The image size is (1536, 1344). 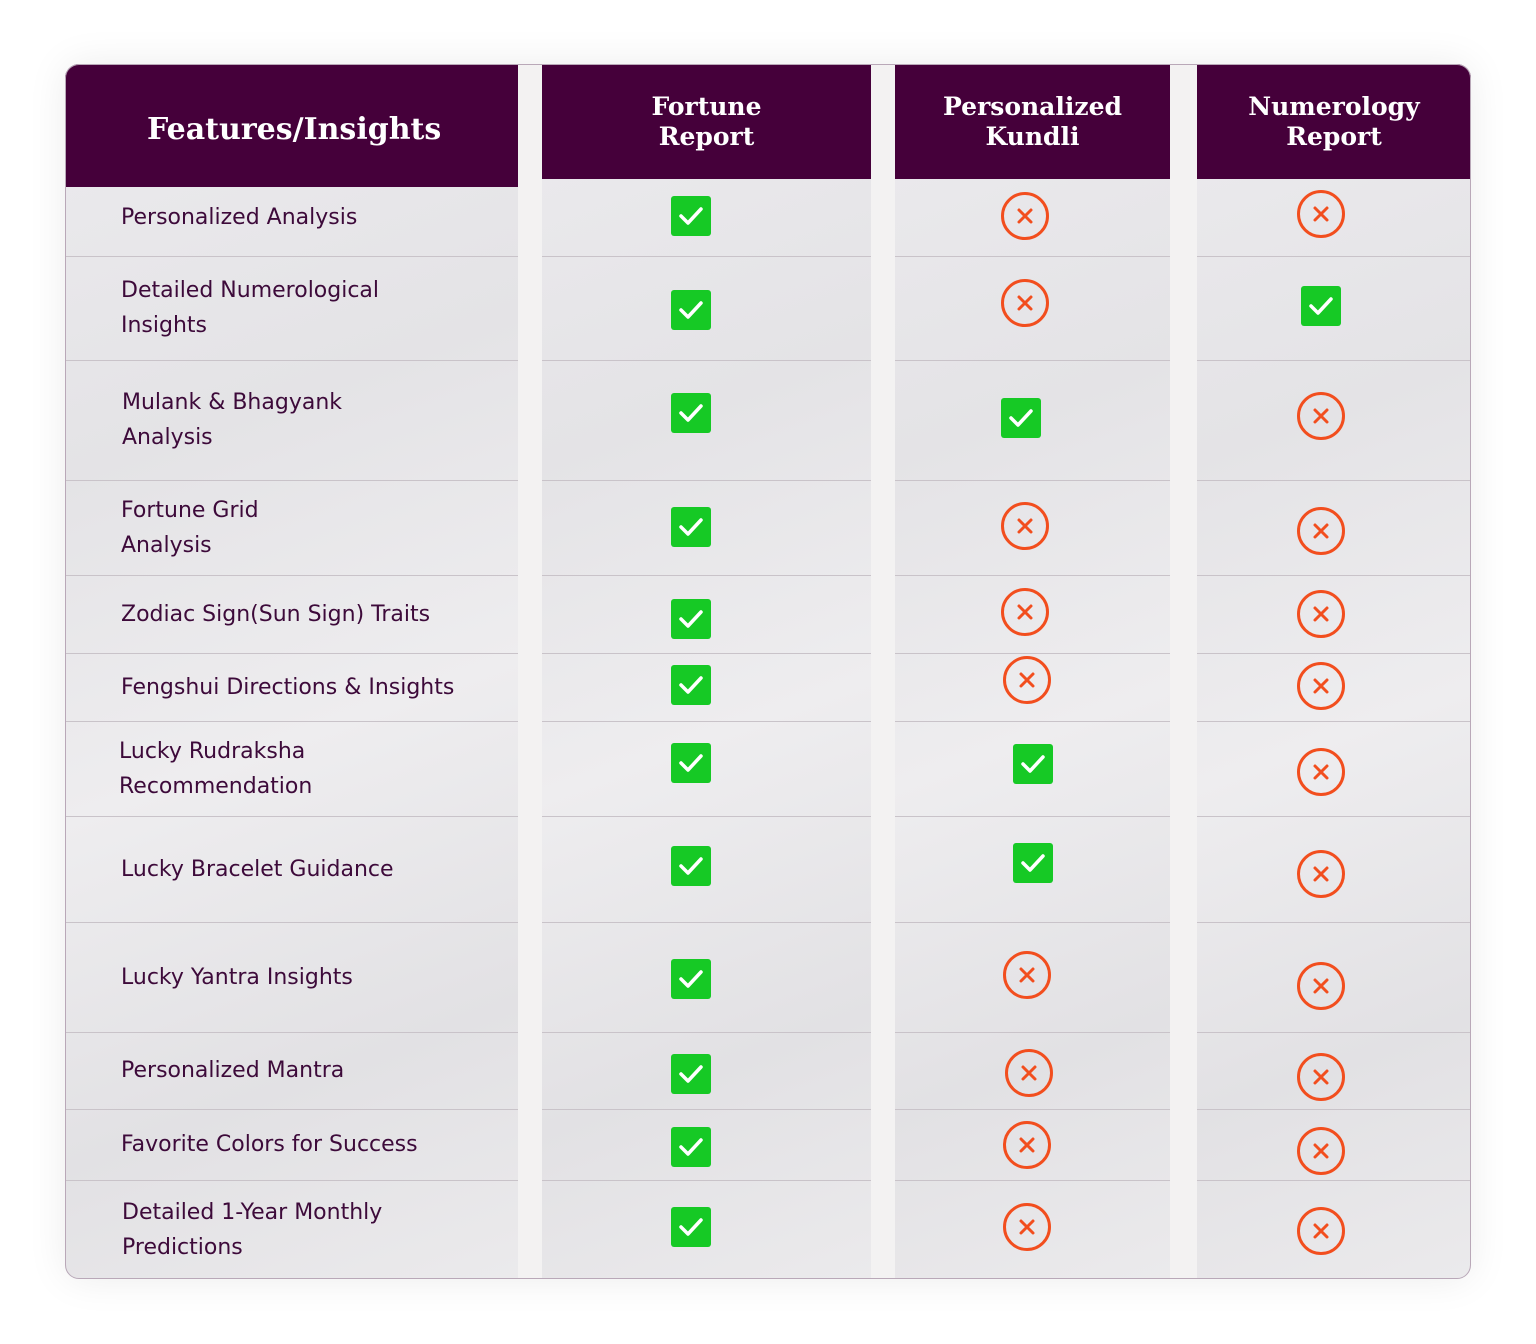 I want to click on table-cell: Detailed Numerological Insights, so click(x=291, y=308).